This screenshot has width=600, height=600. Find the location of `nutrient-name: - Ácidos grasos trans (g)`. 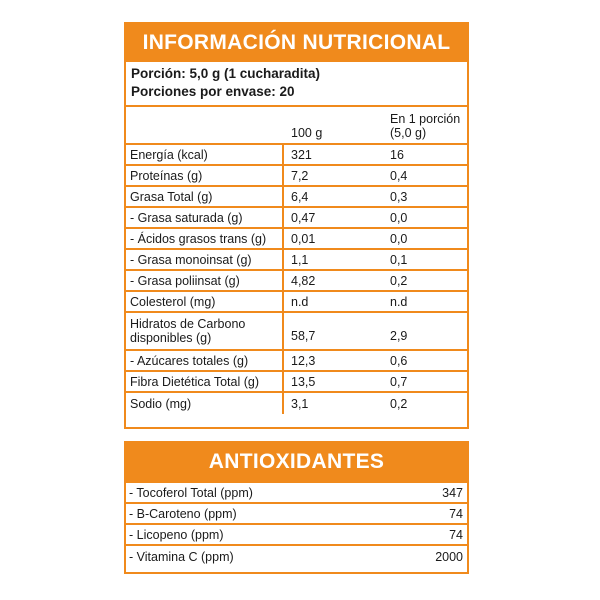

nutrient-name: - Ácidos grasos trans (g) is located at coordinates (205, 238).